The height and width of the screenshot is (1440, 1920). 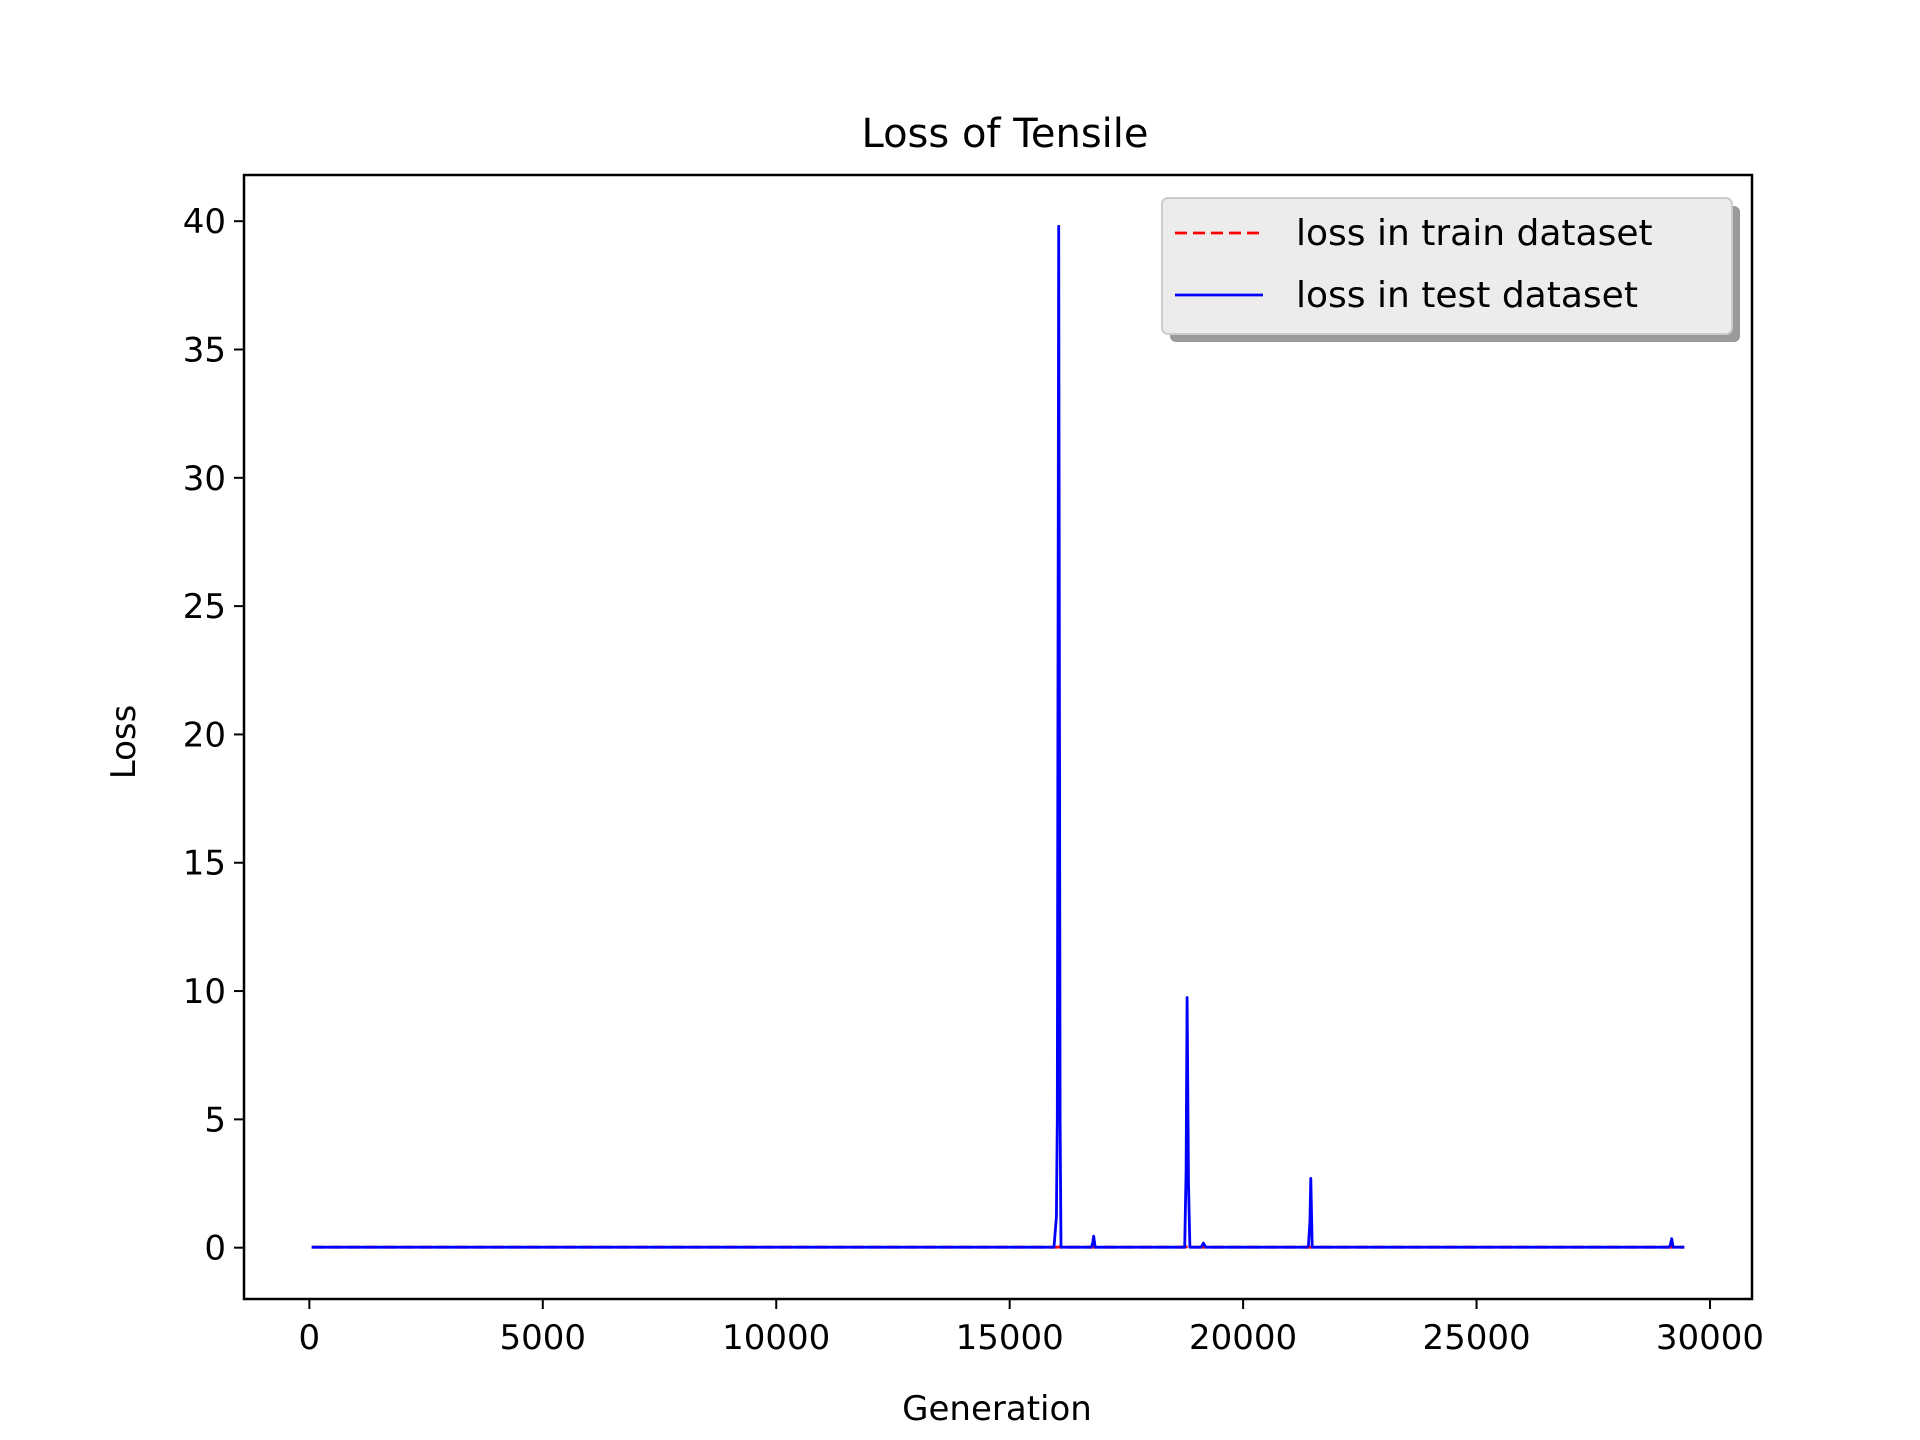 What do you see at coordinates (204, 607) in the screenshot?
I see `y-tick-label: 25` at bounding box center [204, 607].